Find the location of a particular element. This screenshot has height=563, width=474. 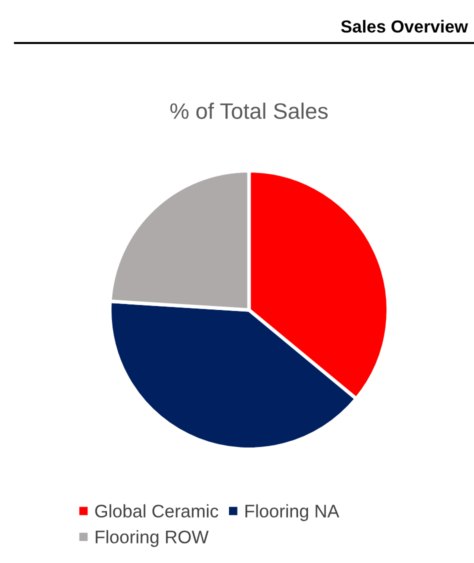

legend-label: Global Ceramic is located at coordinates (156, 511).